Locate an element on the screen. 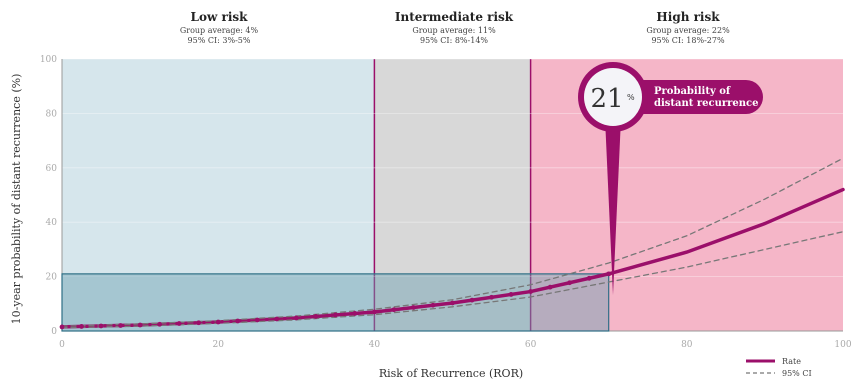  x-tick-label: 60 is located at coordinates (531, 345).